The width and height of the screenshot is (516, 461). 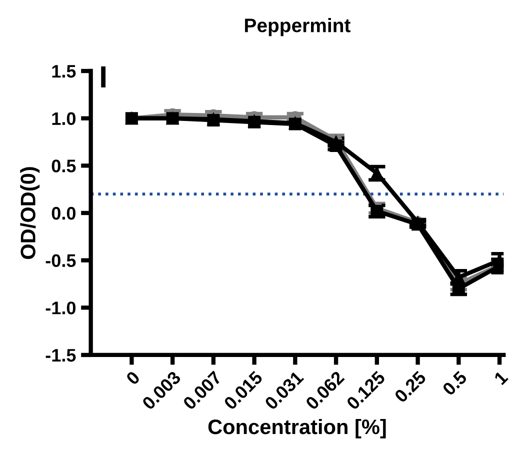 What do you see at coordinates (103, 77) in the screenshot?
I see `annotation: I` at bounding box center [103, 77].